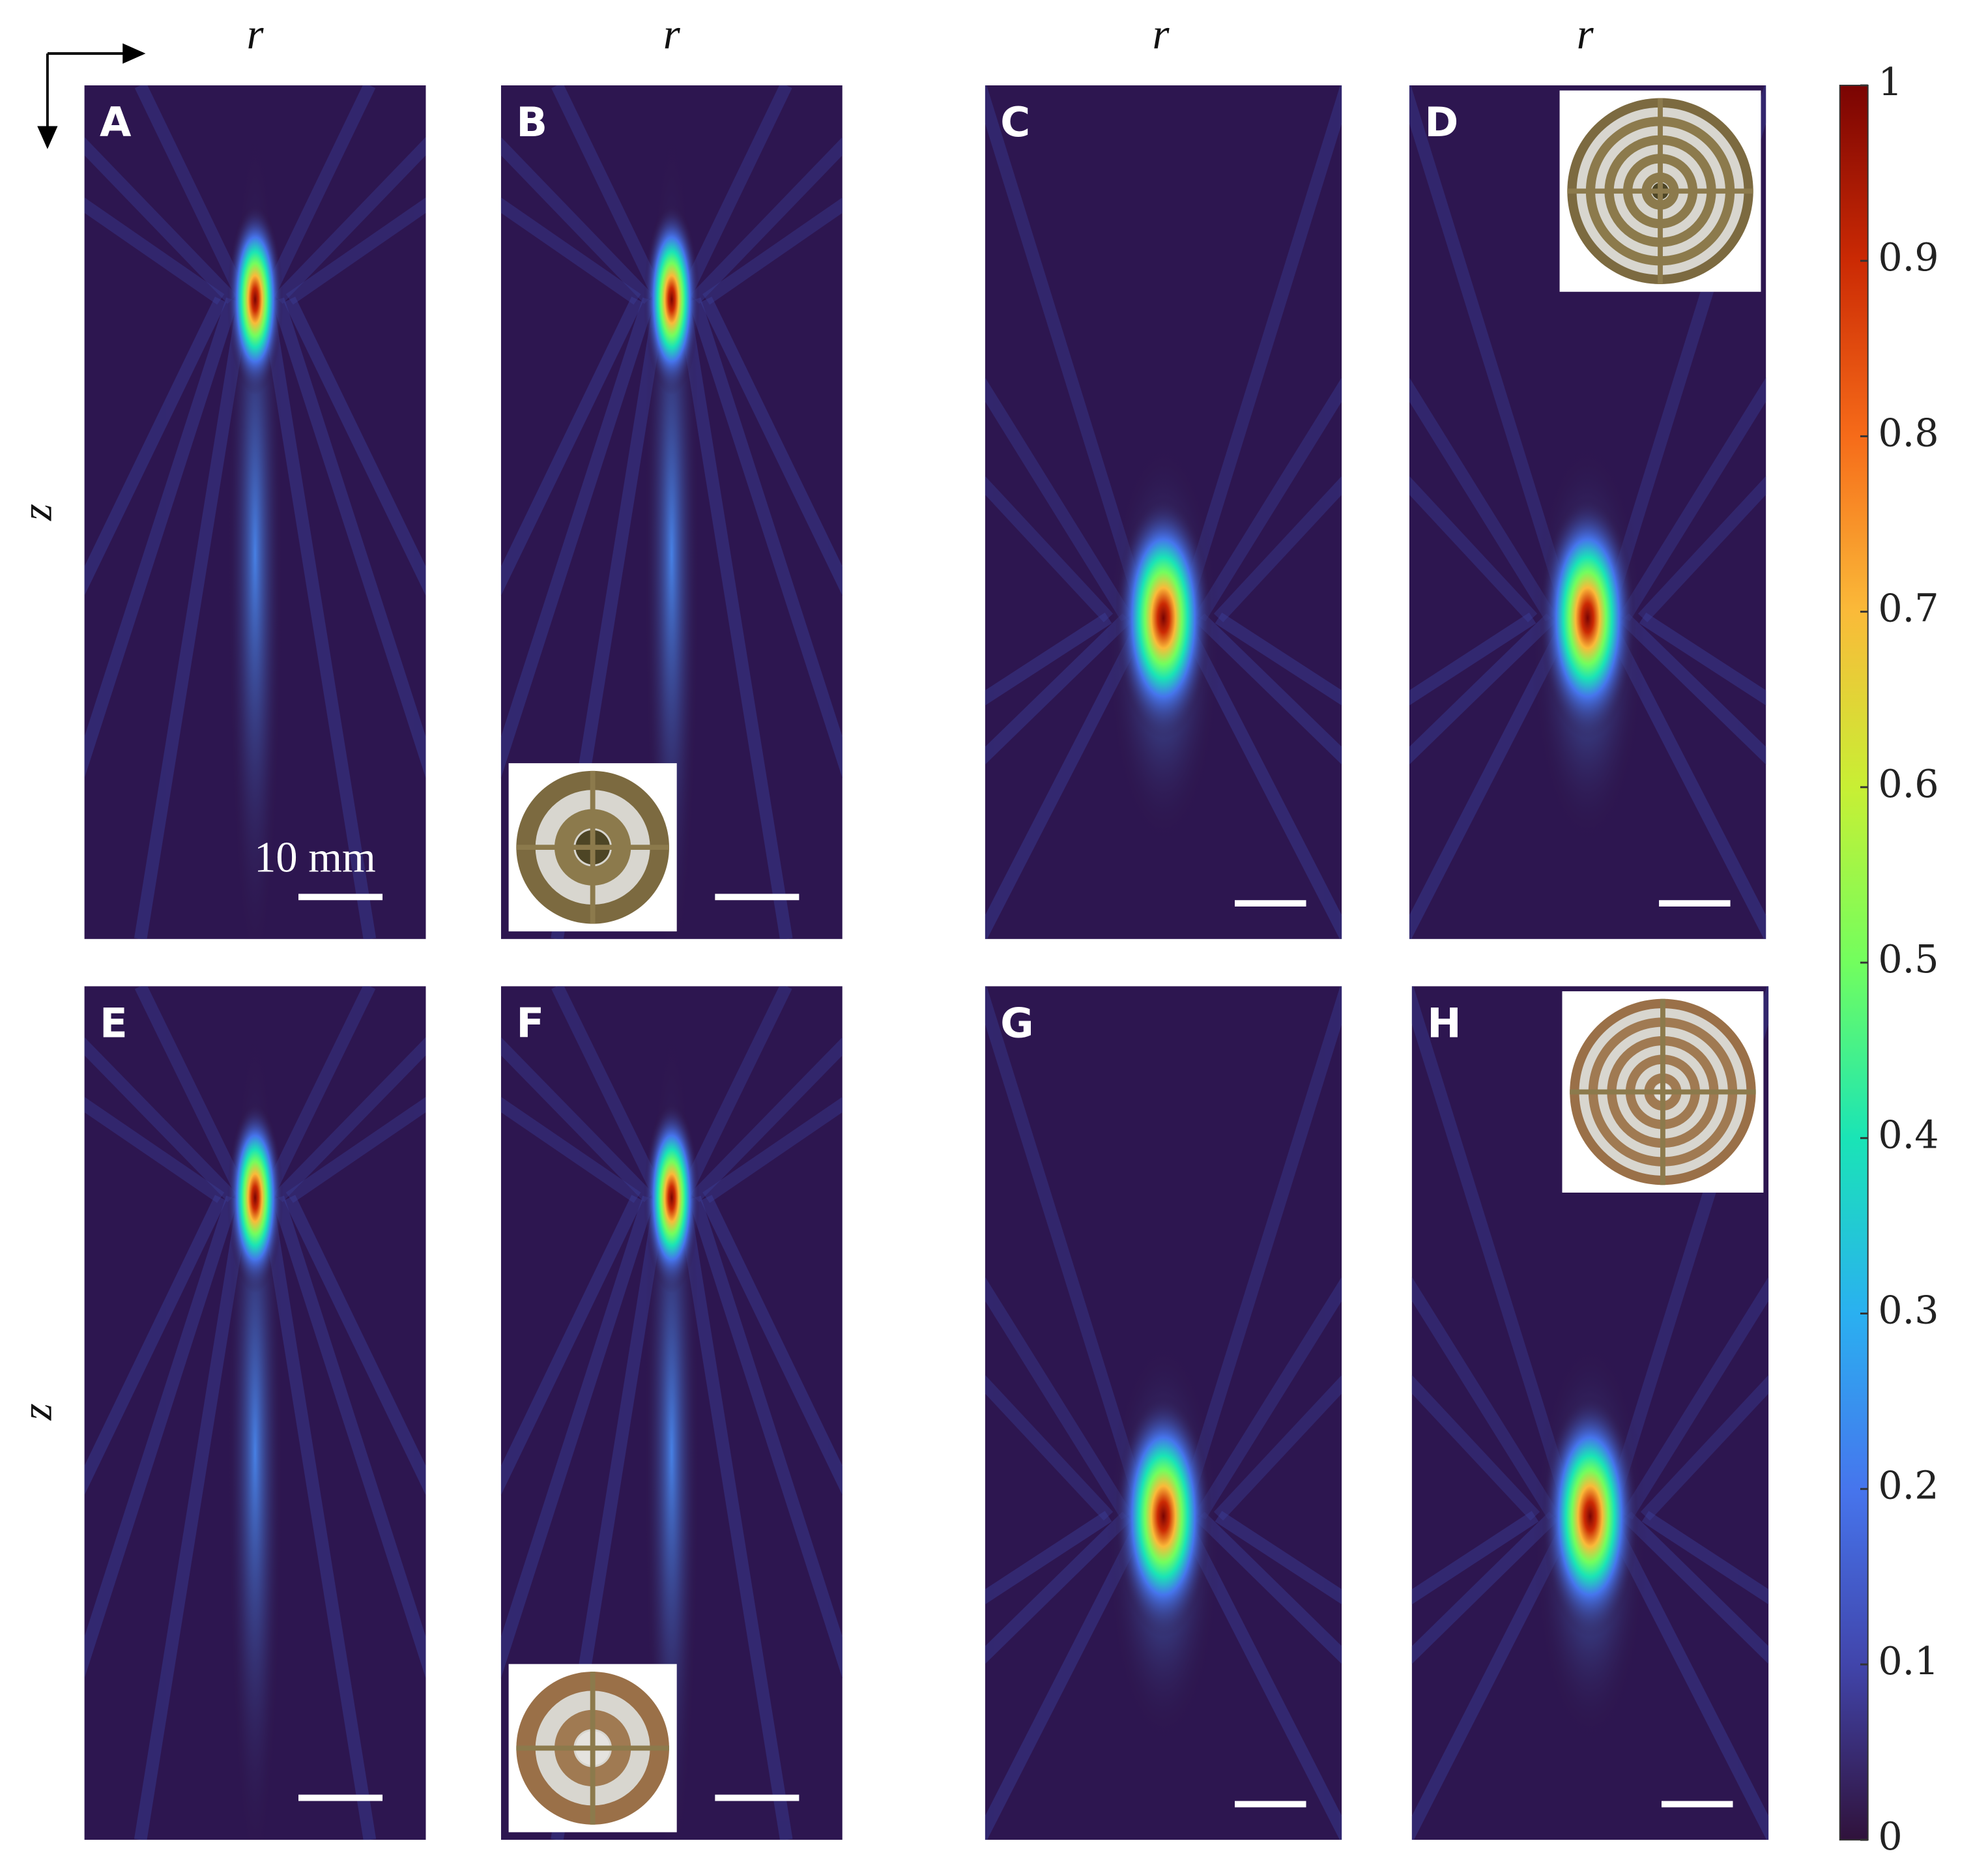 This screenshot has height=1873, width=1988. I want to click on heatmap-panel: G, so click(1164, 1413).